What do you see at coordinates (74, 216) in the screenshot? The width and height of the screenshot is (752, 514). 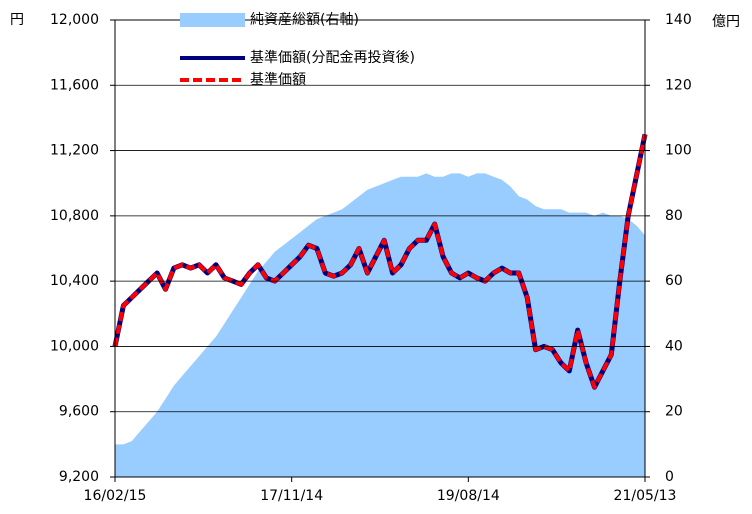 I see `y-tick-label: 10,800` at bounding box center [74, 216].